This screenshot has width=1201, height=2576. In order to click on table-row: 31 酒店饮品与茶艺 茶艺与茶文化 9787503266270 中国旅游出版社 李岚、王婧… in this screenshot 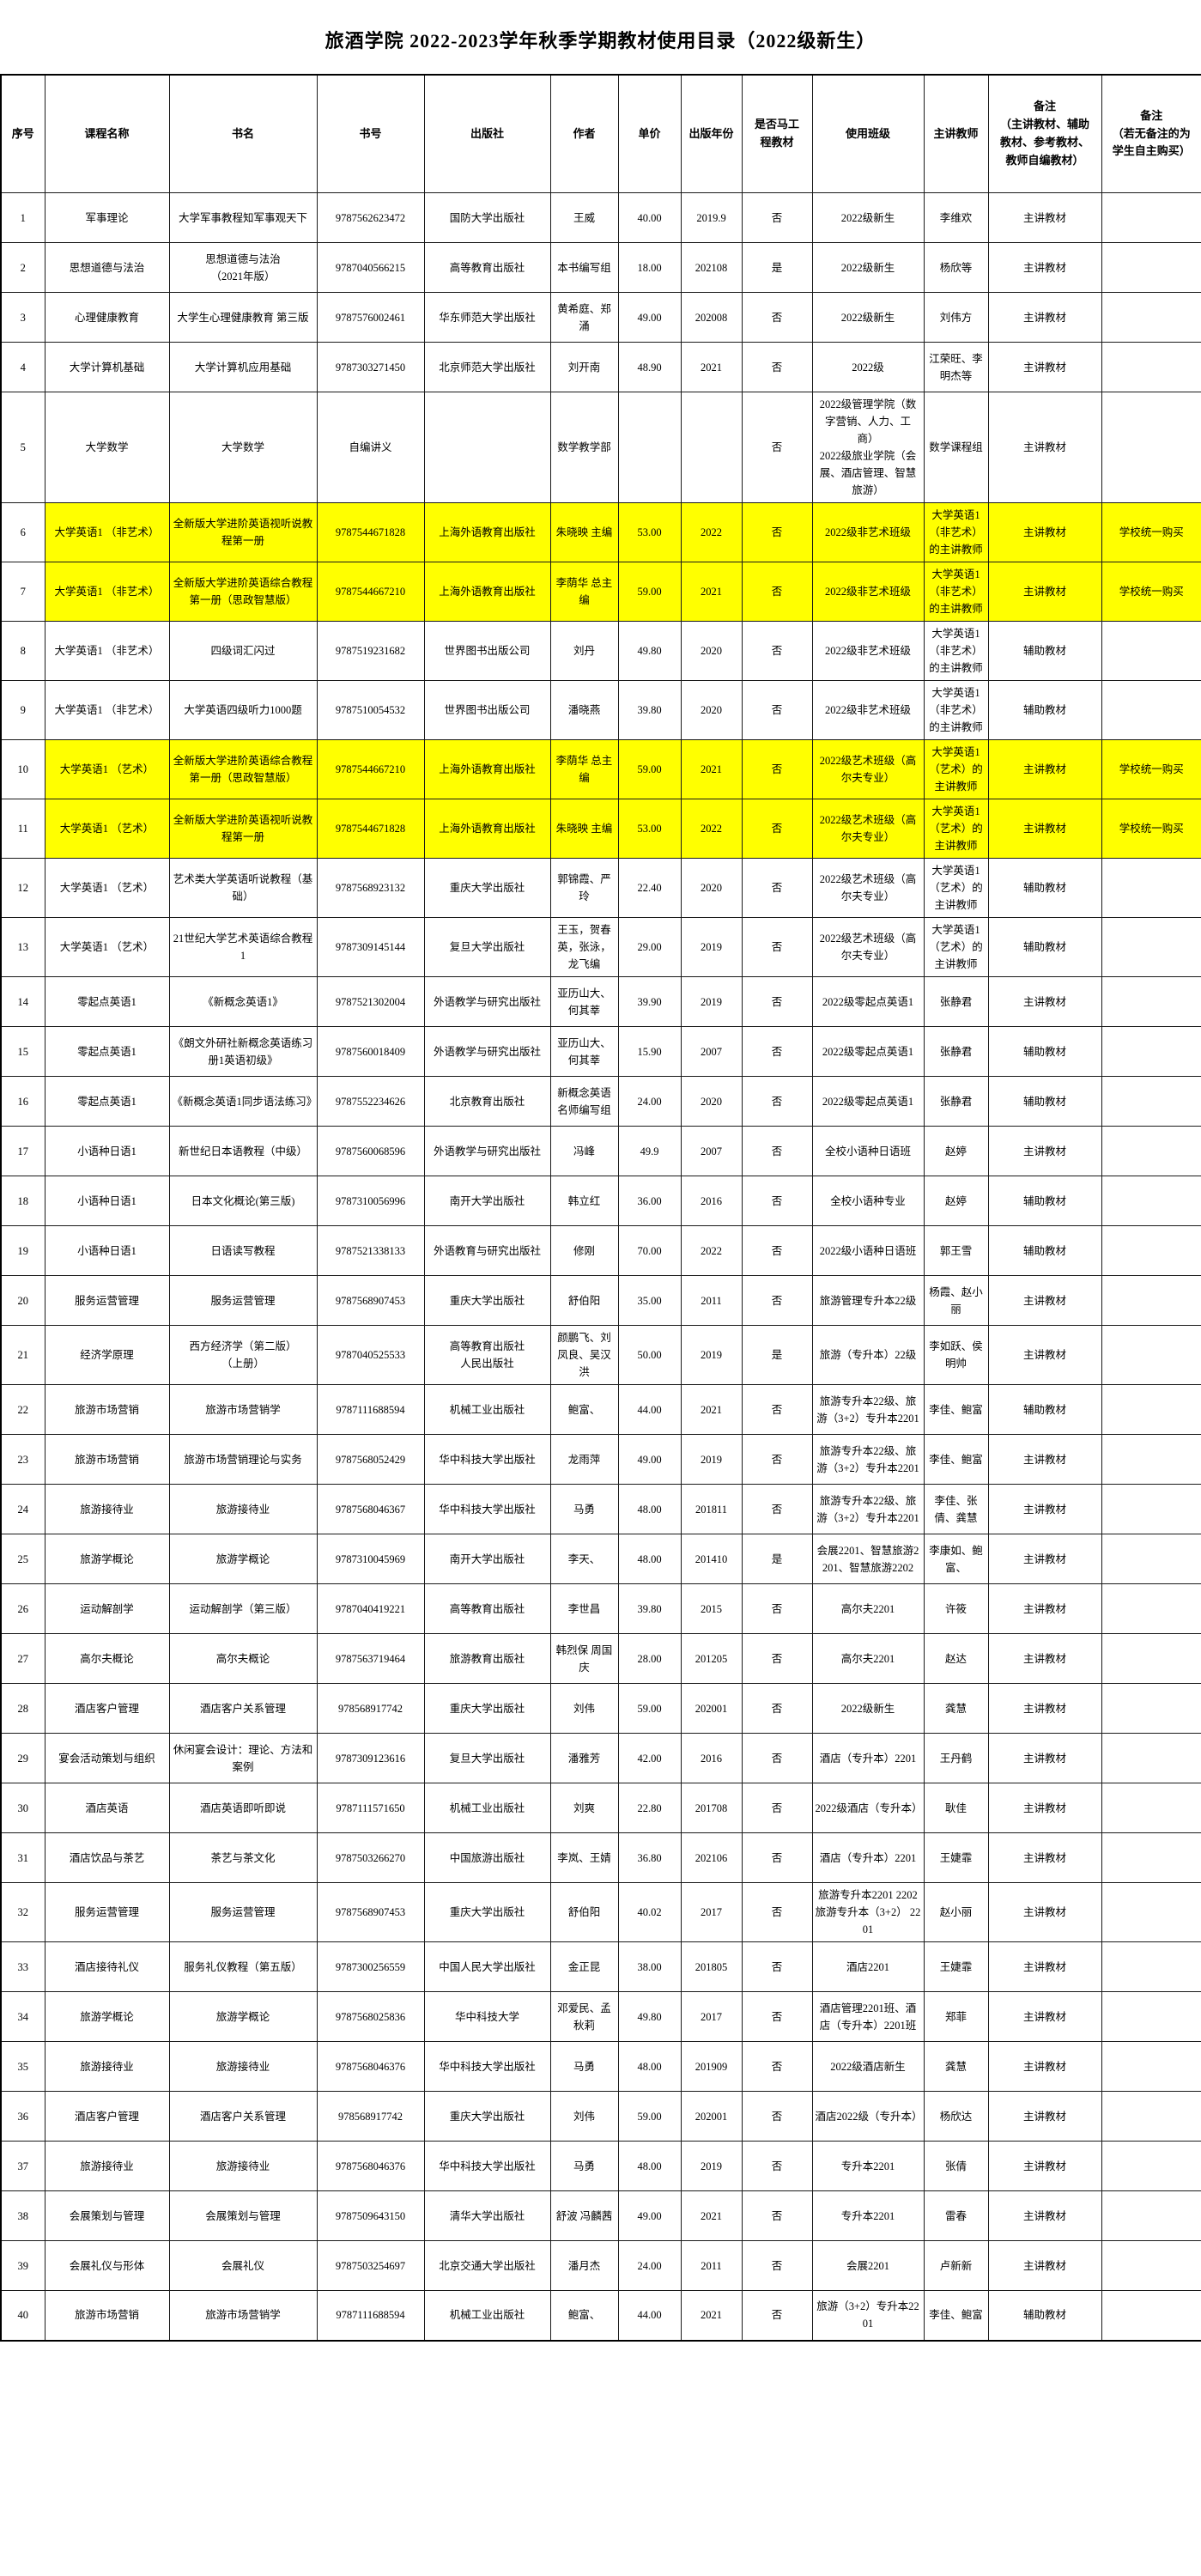, I will do `click(601, 1858)`.